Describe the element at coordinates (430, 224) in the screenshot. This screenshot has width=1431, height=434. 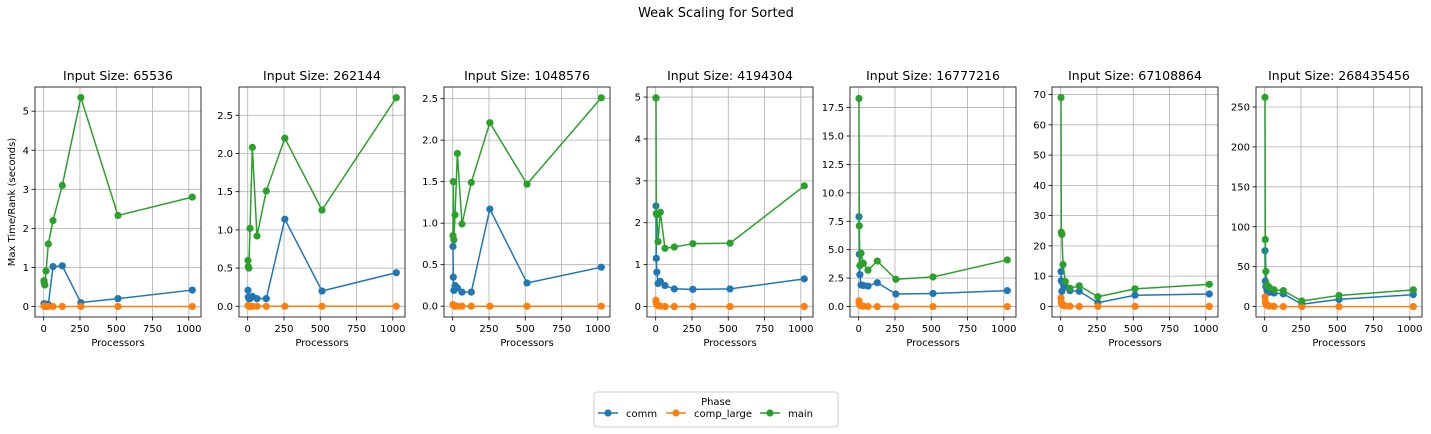
I see `y-tick-label: 1.0` at that location.